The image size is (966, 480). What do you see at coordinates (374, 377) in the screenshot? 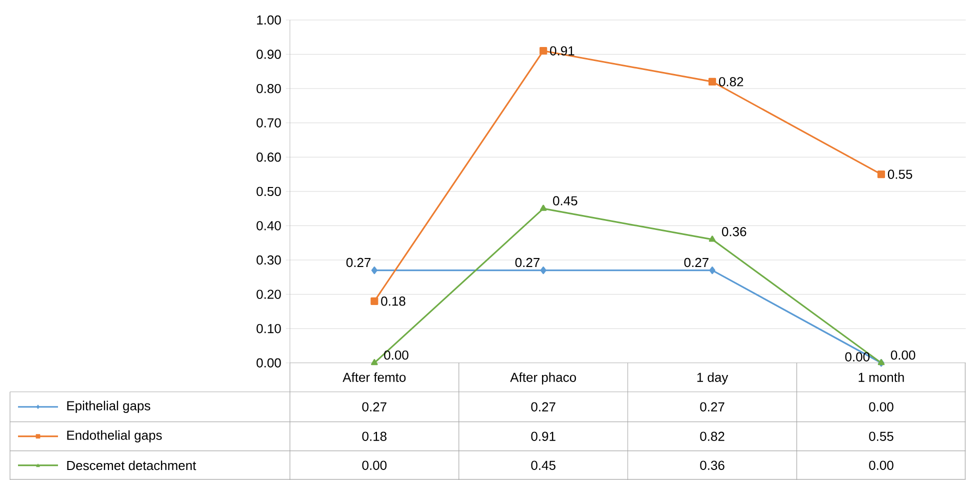
I see `x-tick-label: After femto` at bounding box center [374, 377].